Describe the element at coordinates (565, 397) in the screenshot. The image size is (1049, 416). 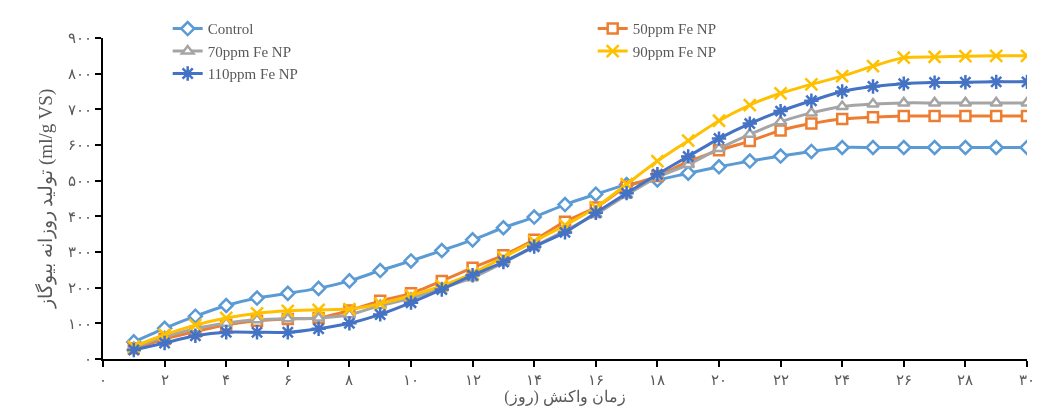
I see `x-axis-title: زمان واکنش (روز)` at that location.